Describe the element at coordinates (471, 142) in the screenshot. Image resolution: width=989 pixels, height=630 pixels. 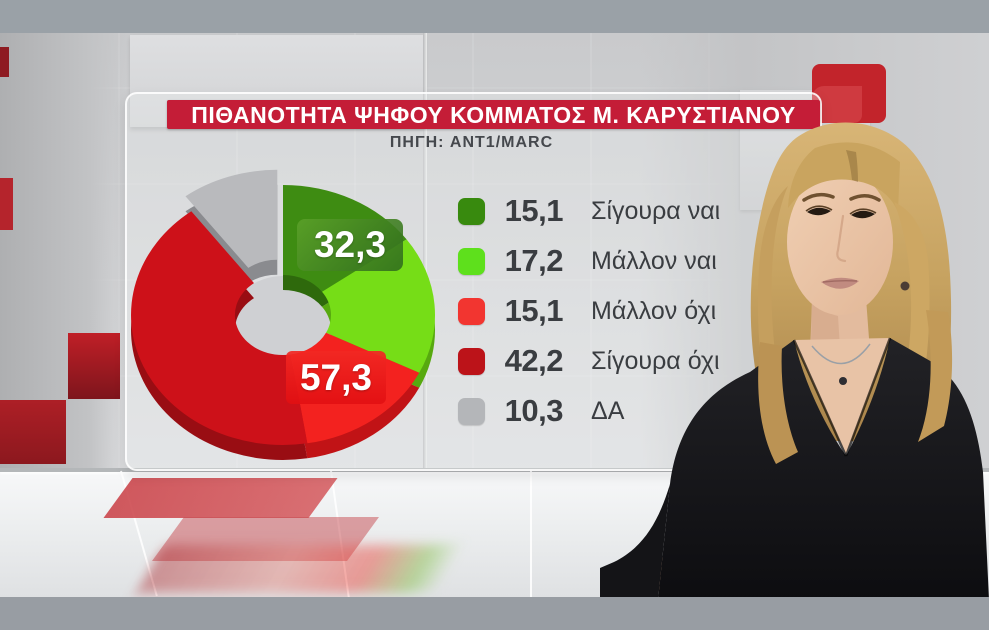
I see `source-line: ΠΗΓΗ: ANT1/MARC` at that location.